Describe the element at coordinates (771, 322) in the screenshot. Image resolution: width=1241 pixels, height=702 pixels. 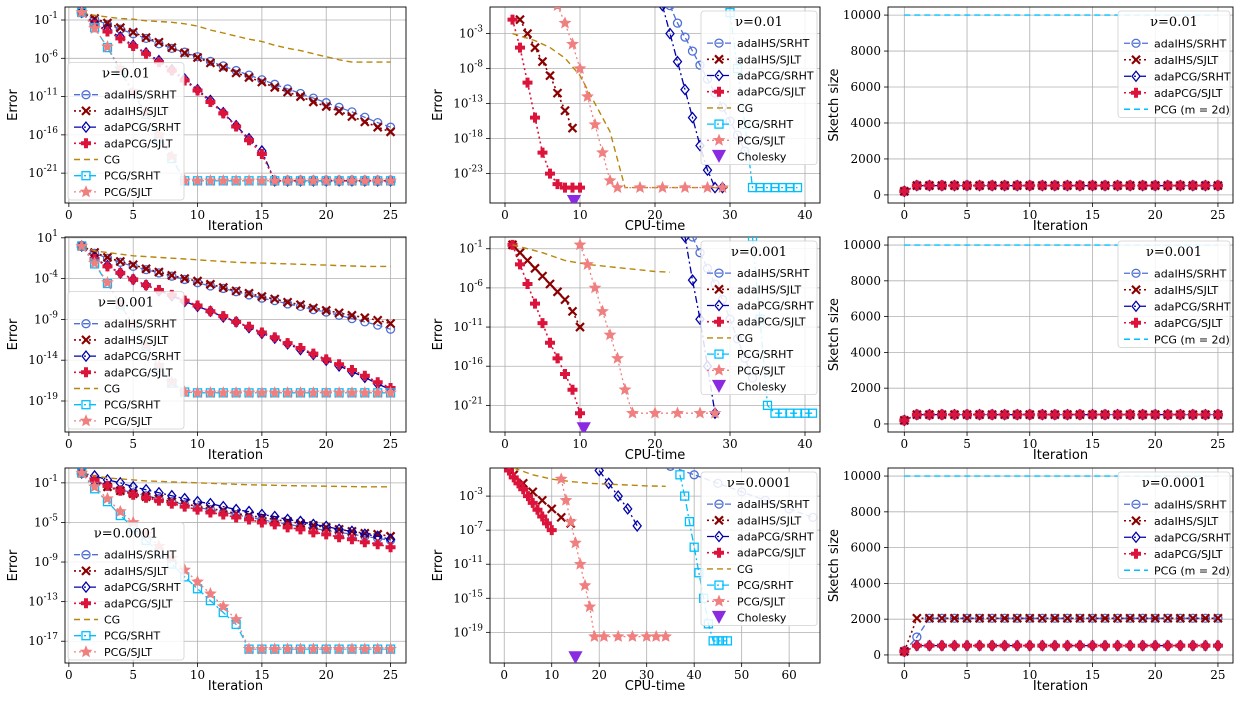
I see `legend-entry: adaPCG/SJLT` at that location.